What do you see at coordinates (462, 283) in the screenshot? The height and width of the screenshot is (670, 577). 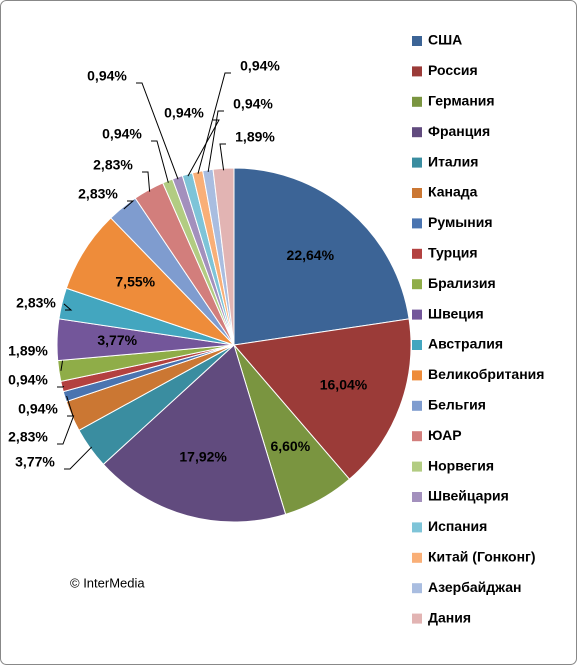 I see `legend-label: Брализия` at bounding box center [462, 283].